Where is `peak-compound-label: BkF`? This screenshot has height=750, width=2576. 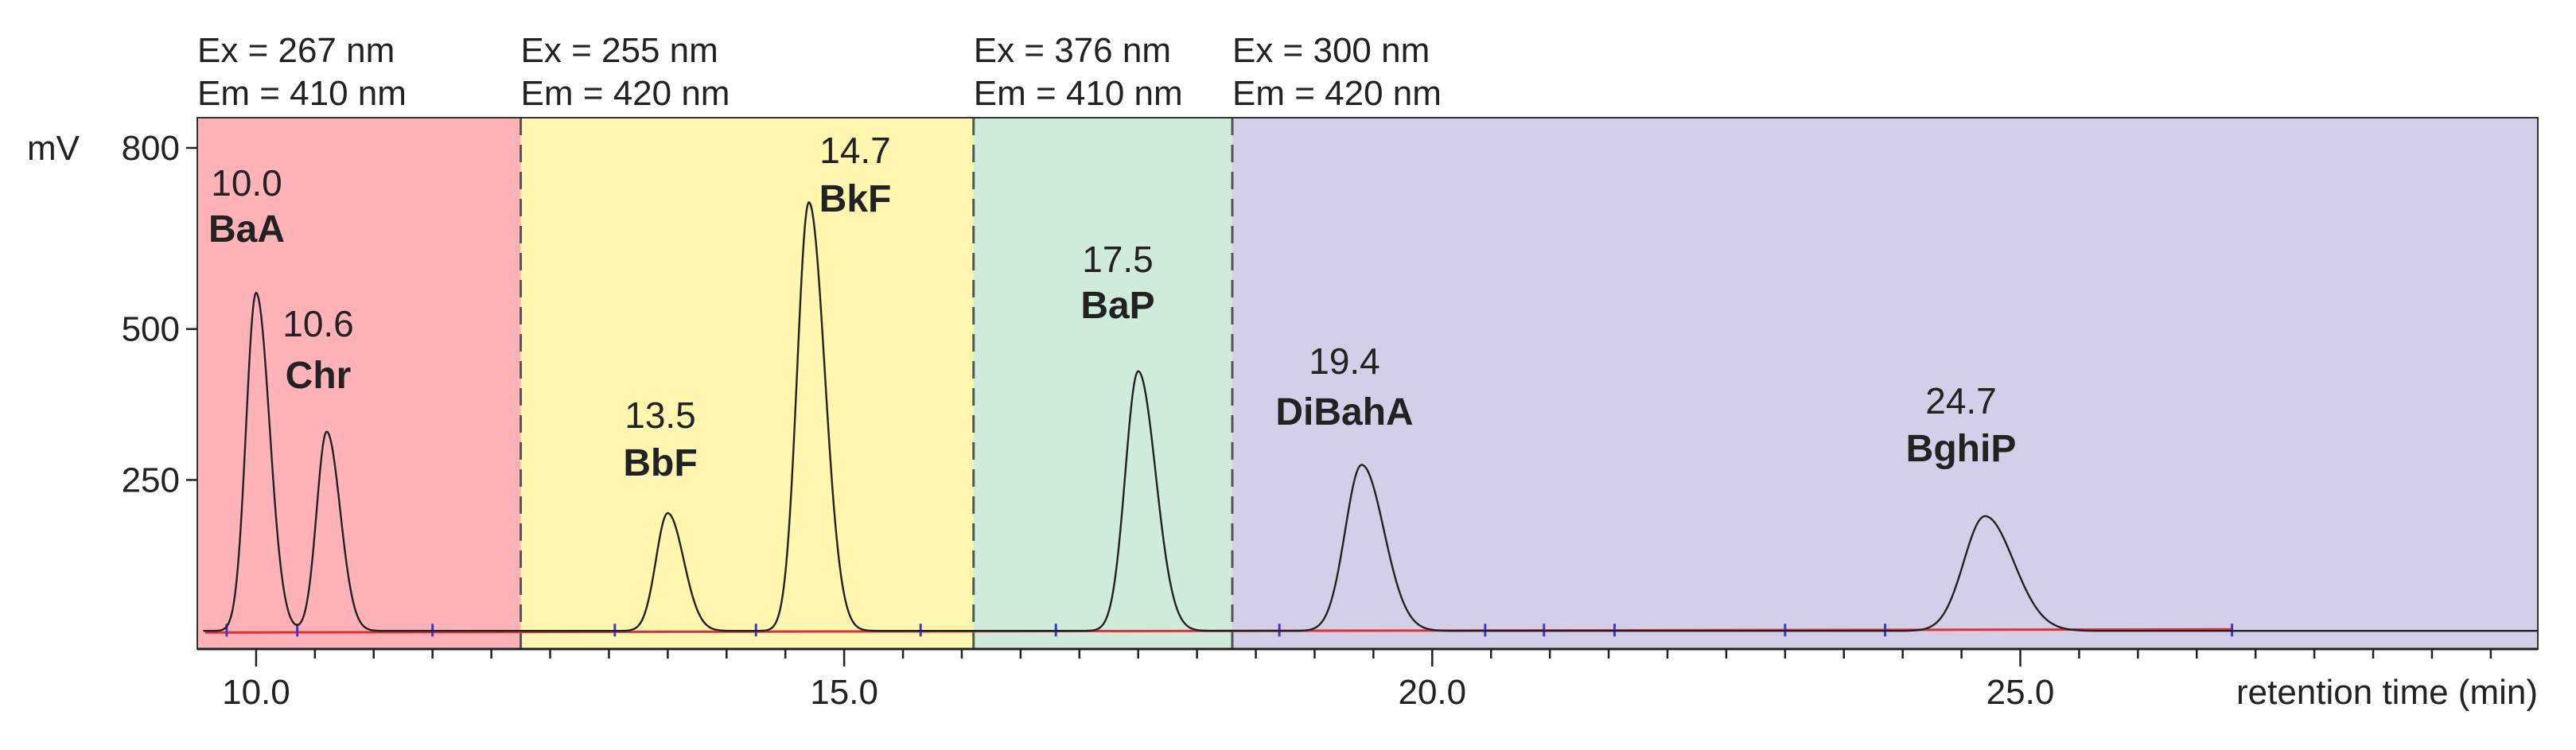
peak-compound-label: BkF is located at coordinates (856, 199).